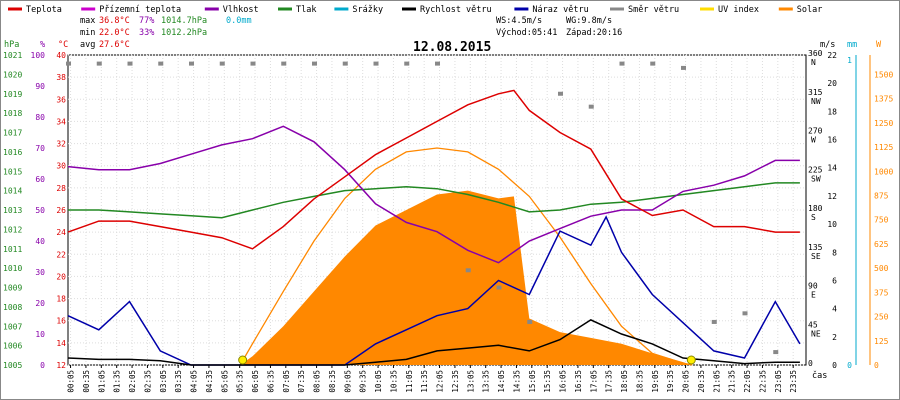 This screenshot has height=400, width=900. Describe the element at coordinates (547, 381) in the screenshot. I see `time-tick-label-31: 15:35` at that location.